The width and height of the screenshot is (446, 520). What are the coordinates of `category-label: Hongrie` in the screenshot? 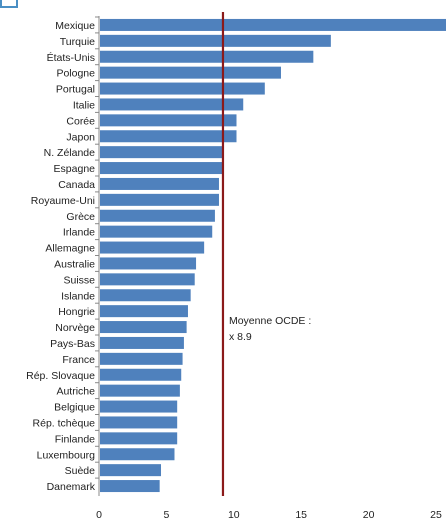 It's located at (76, 312).